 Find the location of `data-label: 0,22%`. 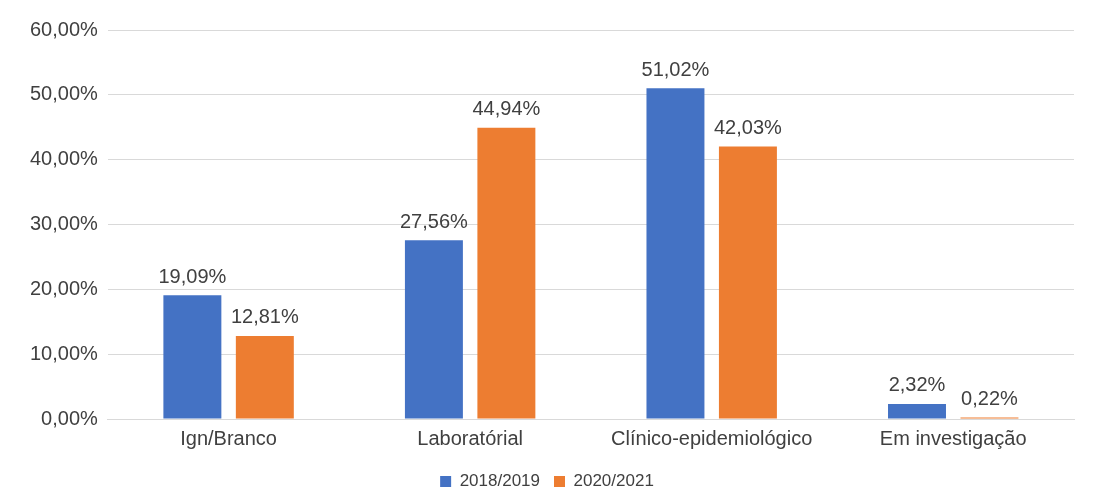

data-label: 0,22% is located at coordinates (990, 398).